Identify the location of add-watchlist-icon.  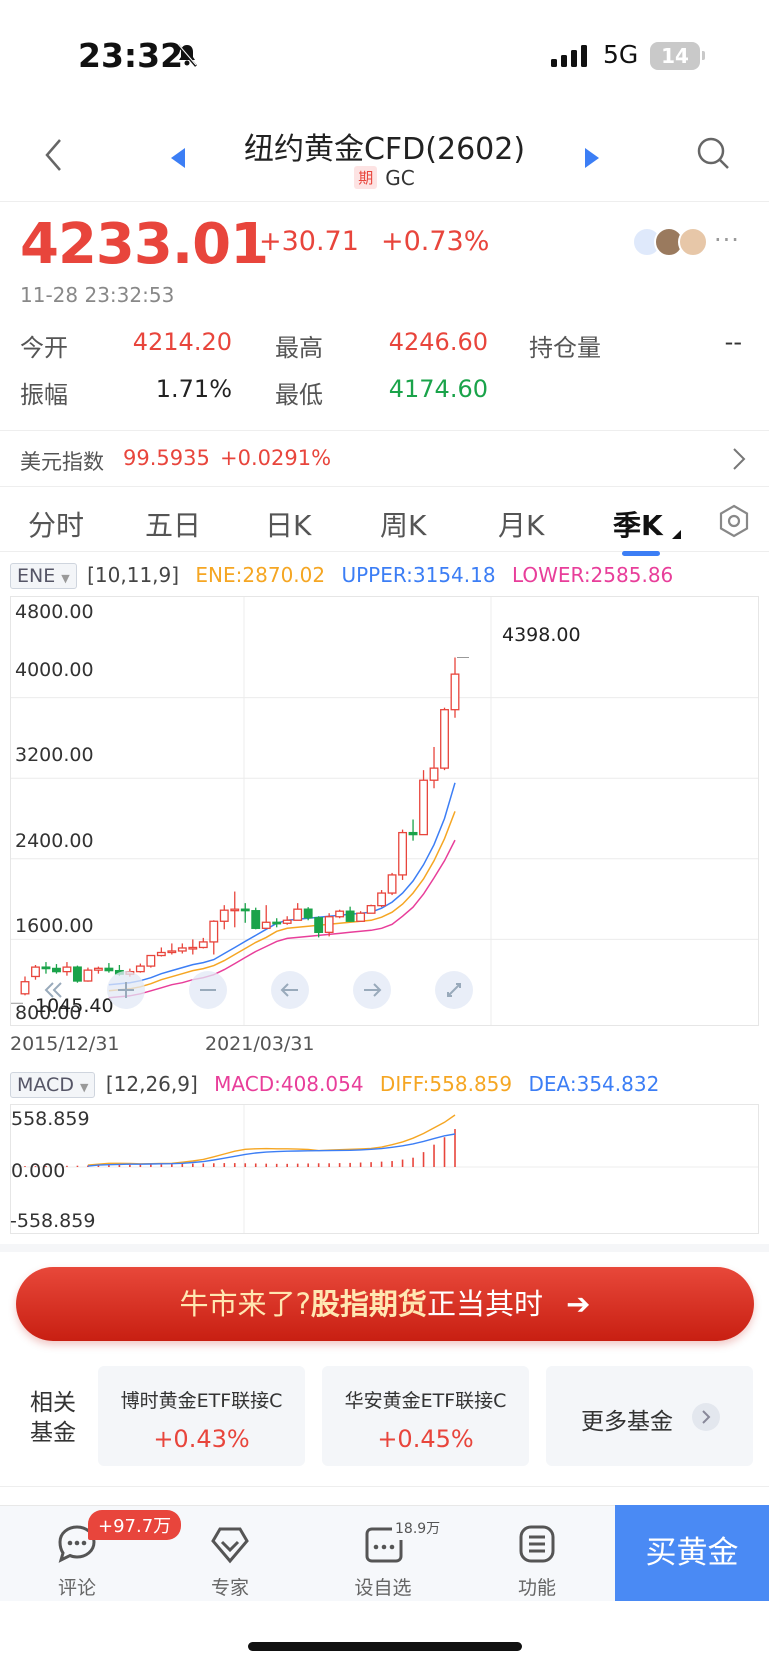
(384, 1545).